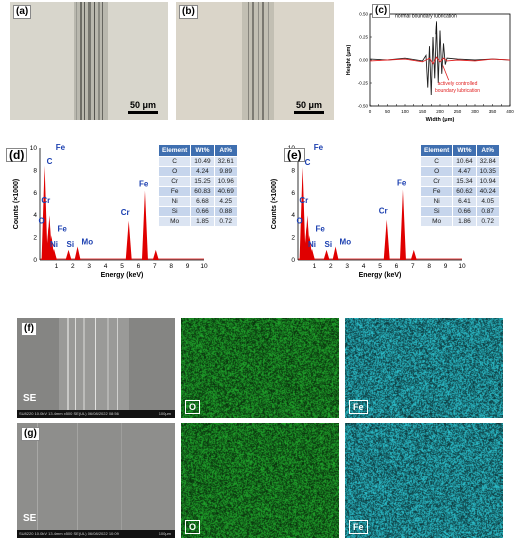 This screenshot has width=522, height=550. Describe the element at coordinates (436, 211) in the screenshot. I see `table-cell: Si` at that location.